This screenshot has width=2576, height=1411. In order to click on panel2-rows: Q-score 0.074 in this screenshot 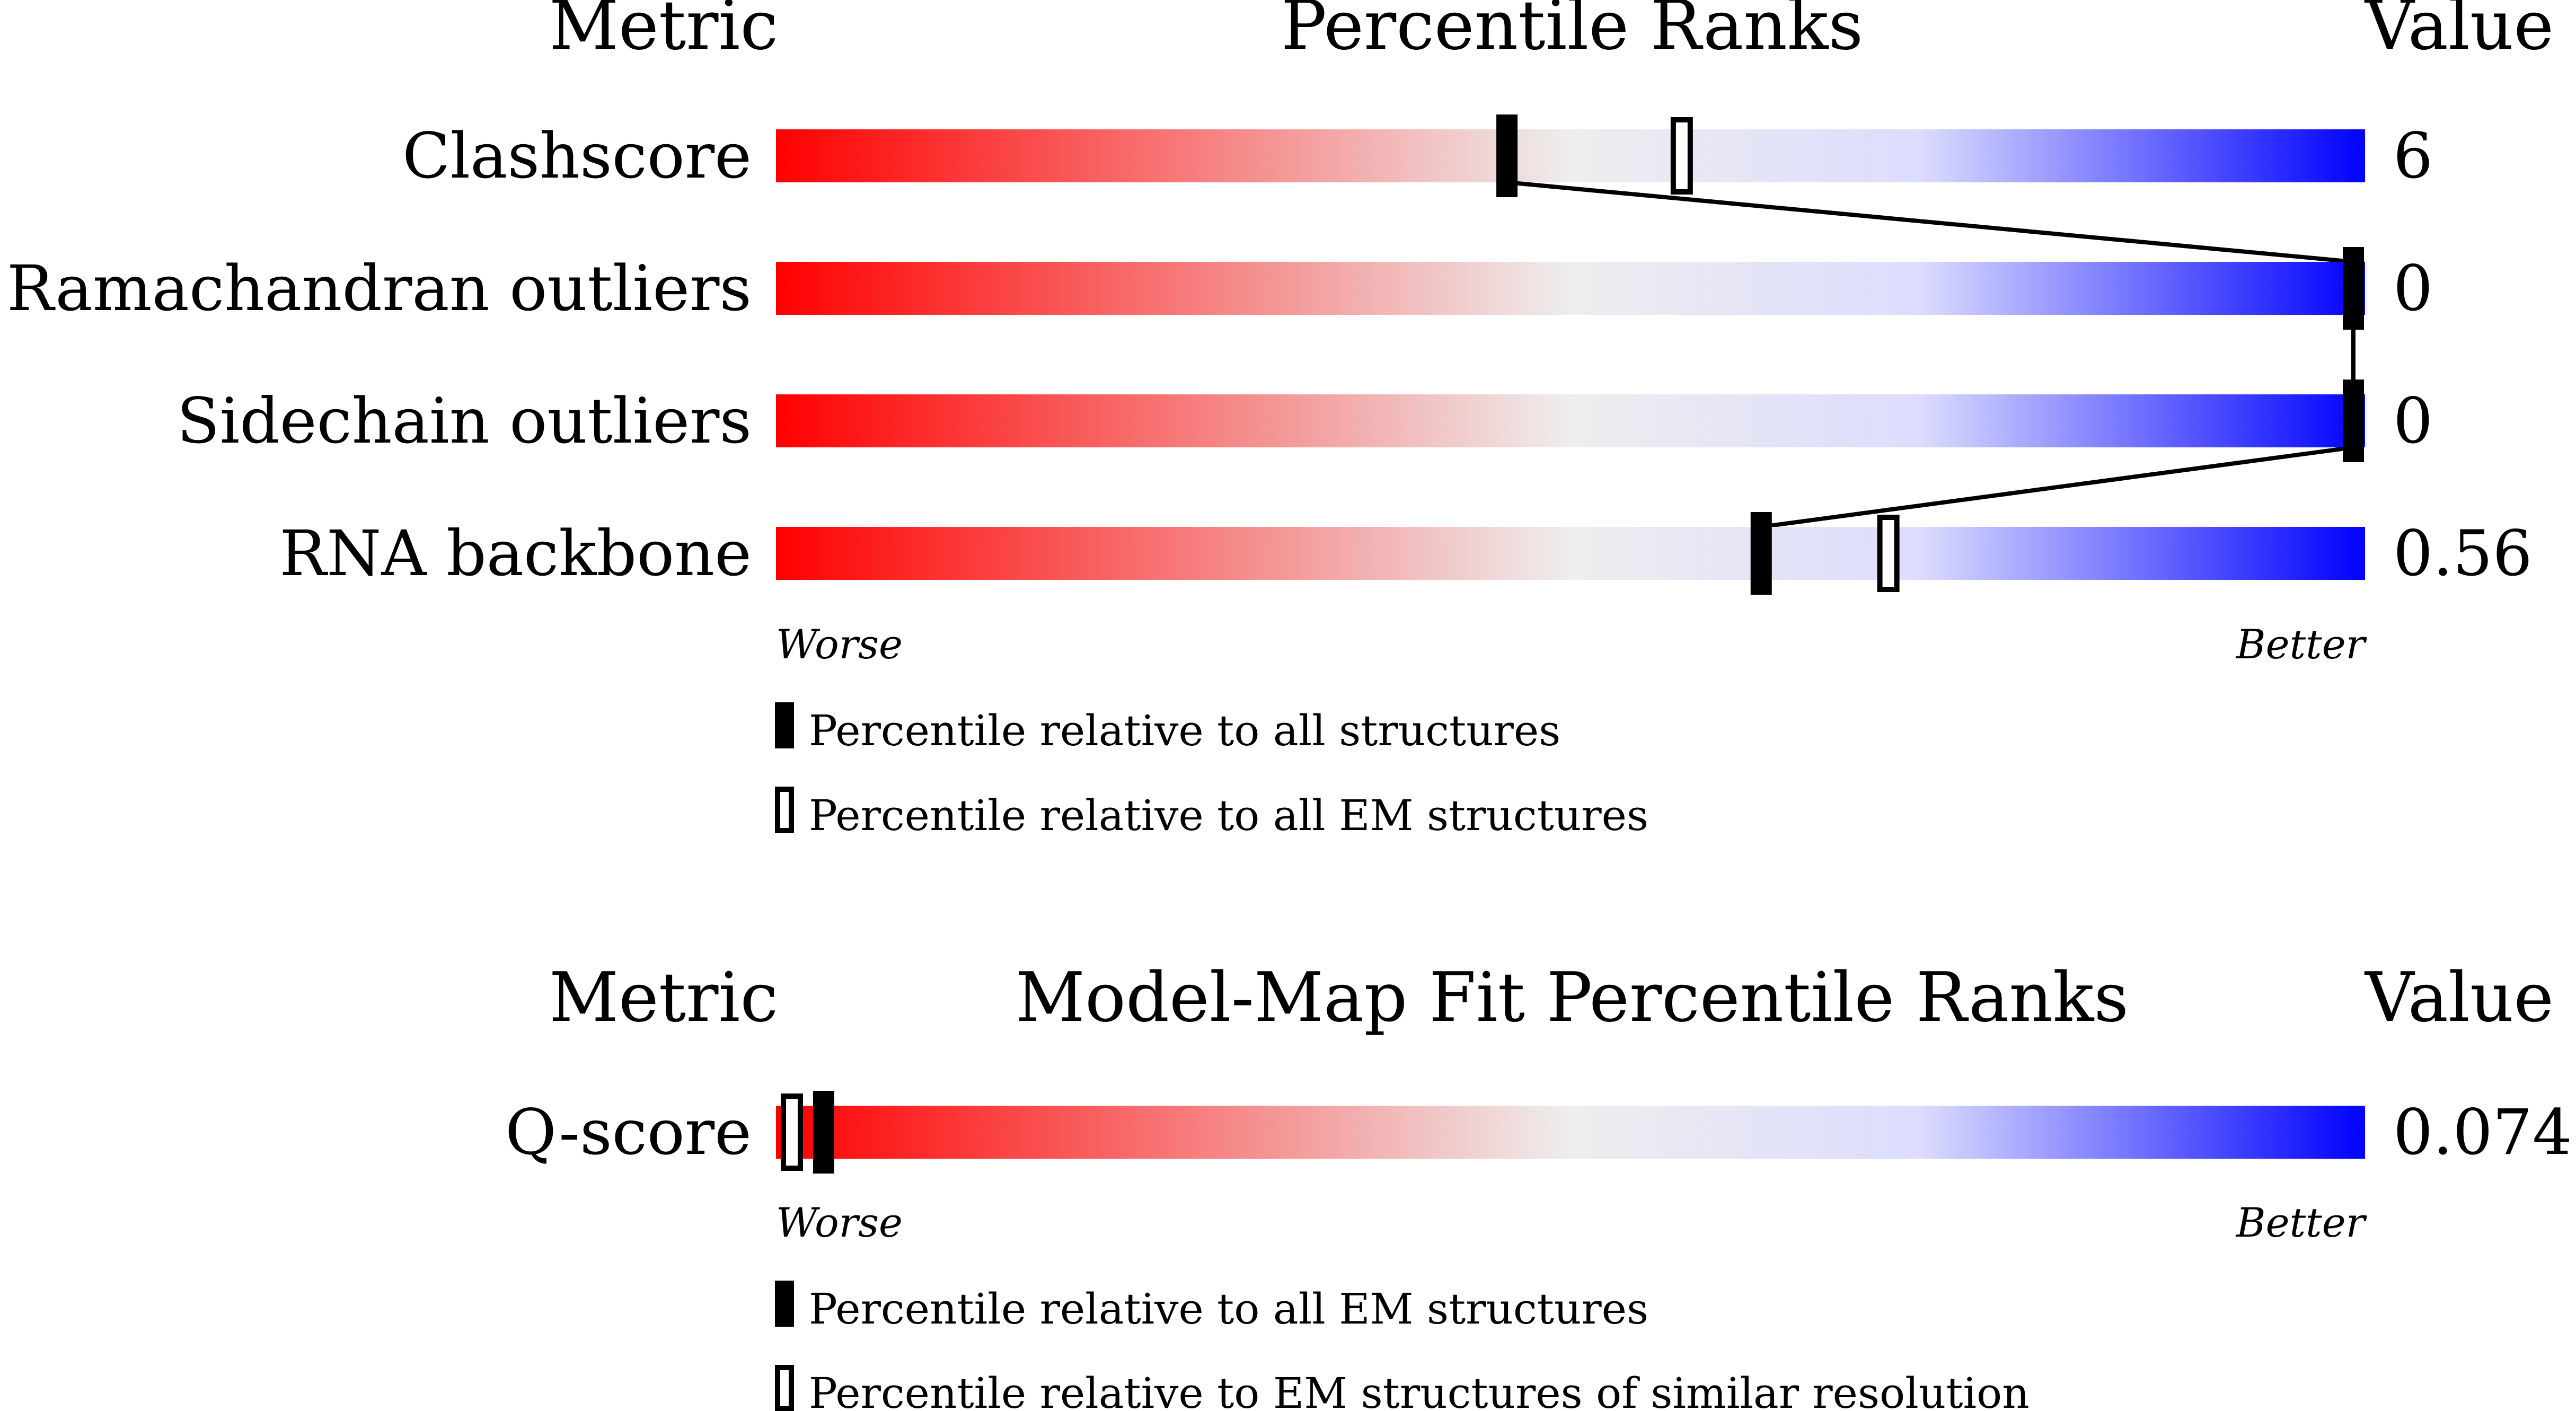, I will do `click(1538, 1133)`.